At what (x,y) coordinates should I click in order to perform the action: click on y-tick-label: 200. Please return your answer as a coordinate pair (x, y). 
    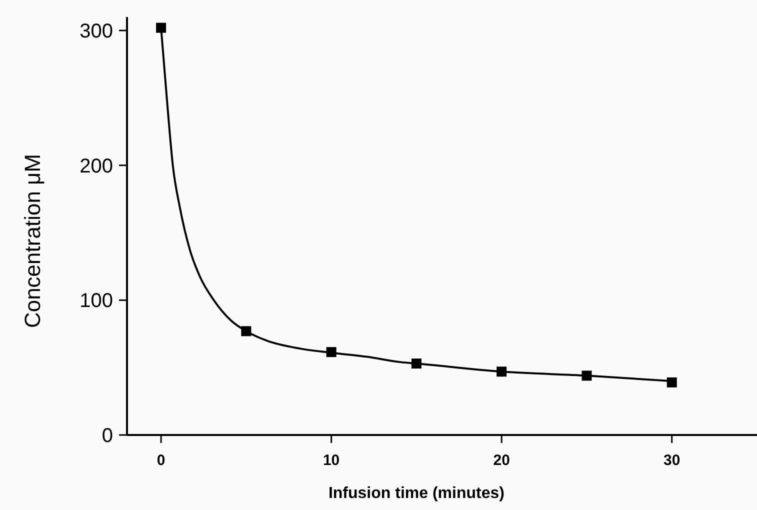
    Looking at the image, I should click on (96, 166).